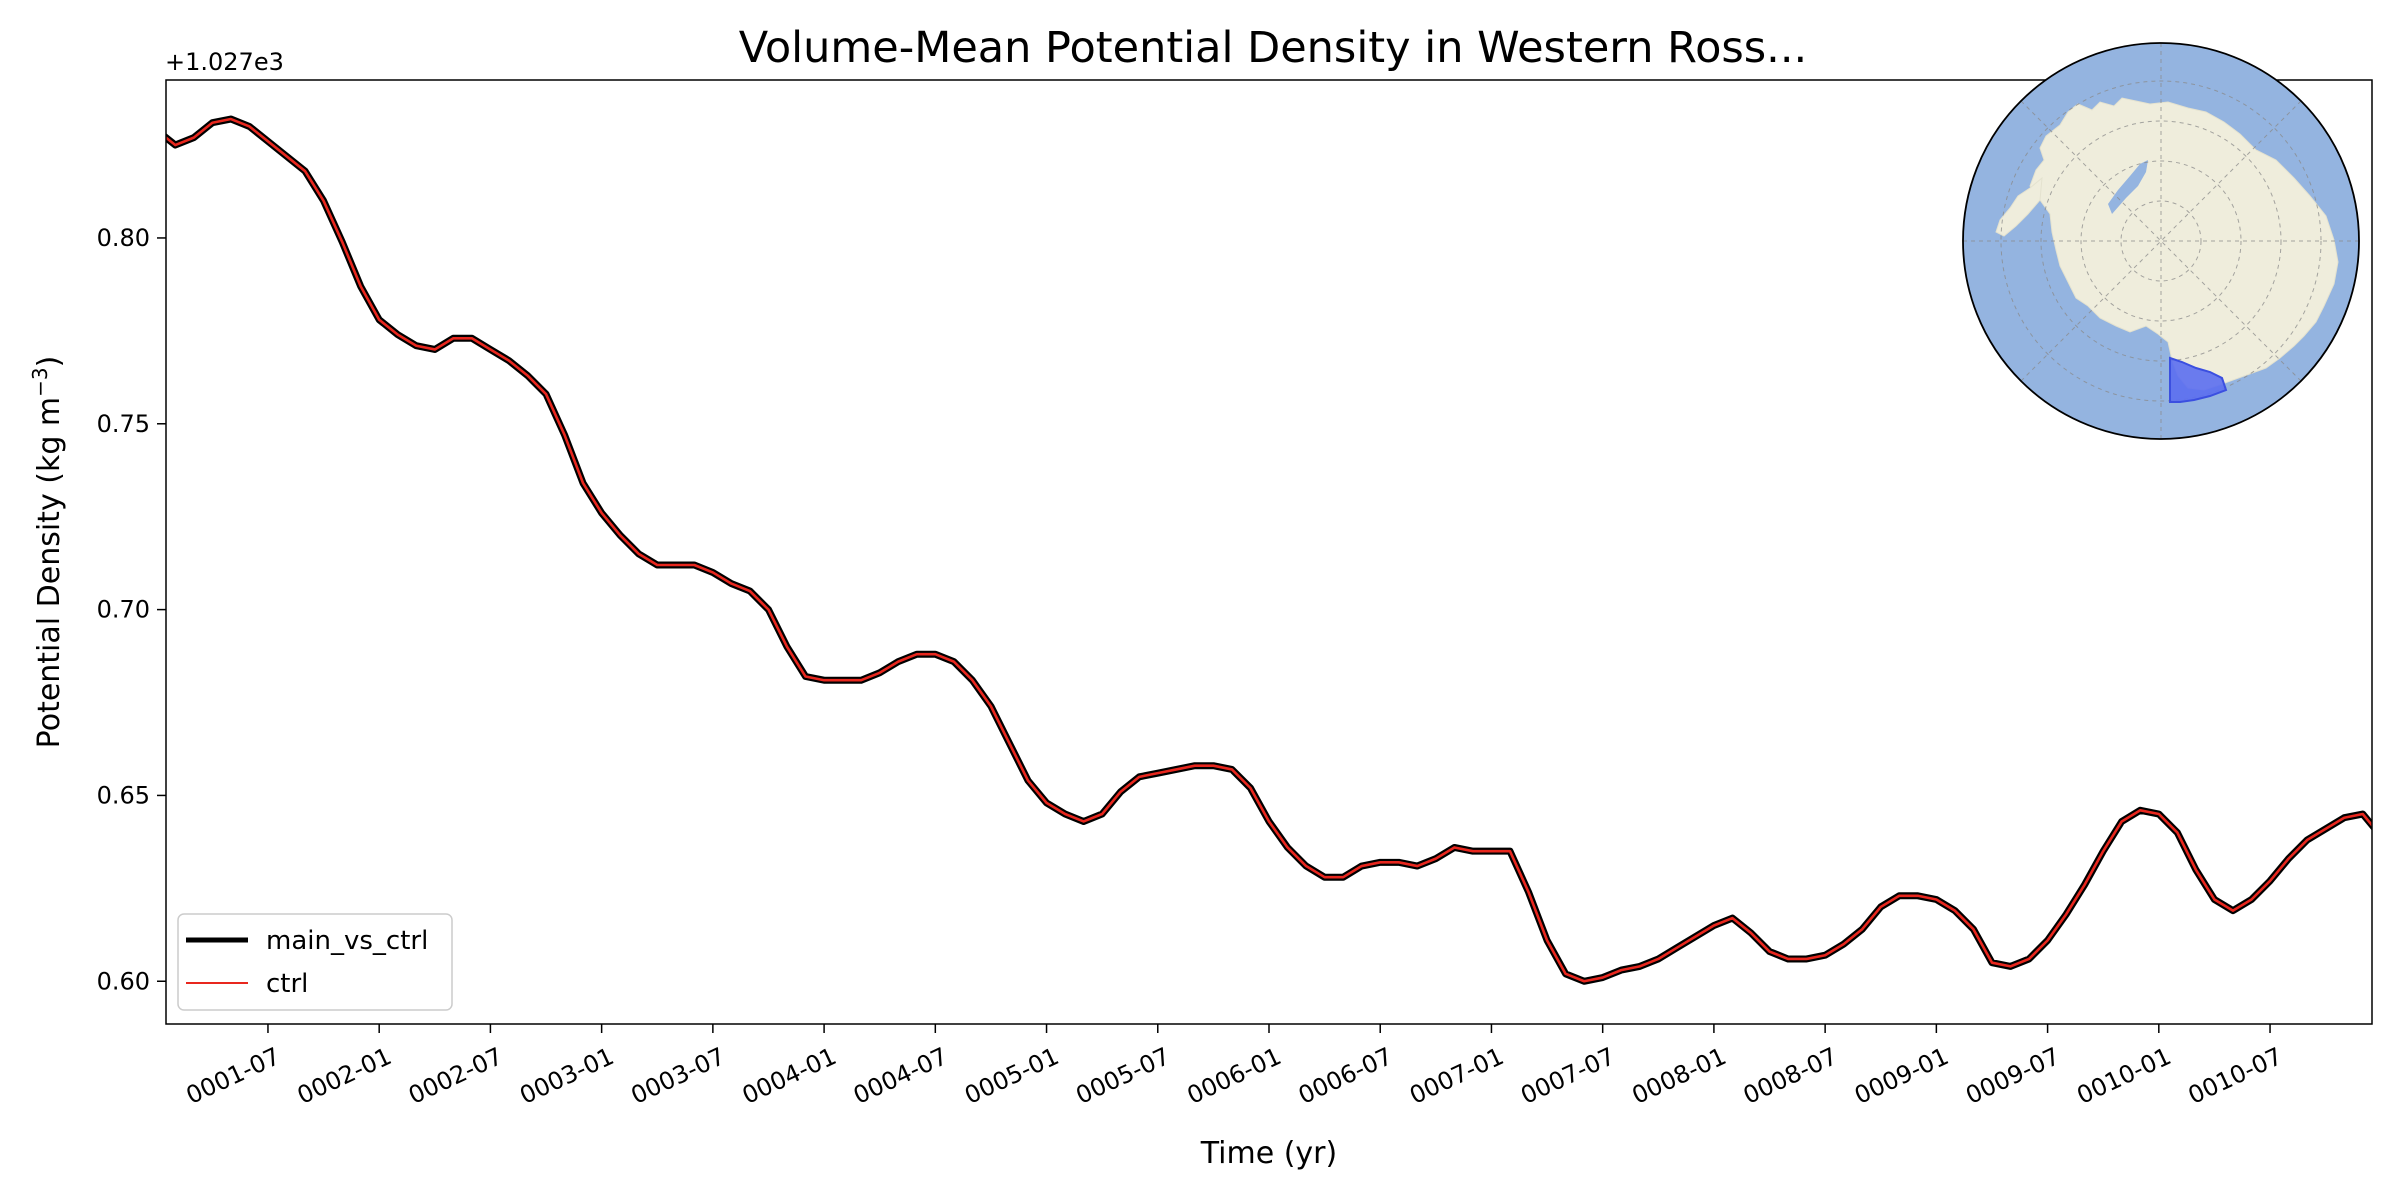 The width and height of the screenshot is (2400, 1200). I want to click on y-tick-label: 0.65, so click(123, 795).